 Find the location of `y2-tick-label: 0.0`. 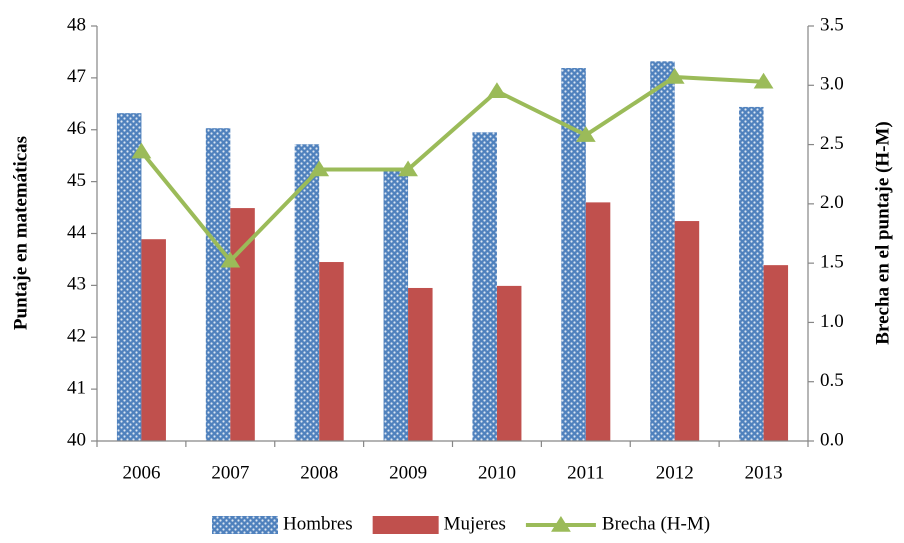

y2-tick-label: 0.0 is located at coordinates (832, 439).